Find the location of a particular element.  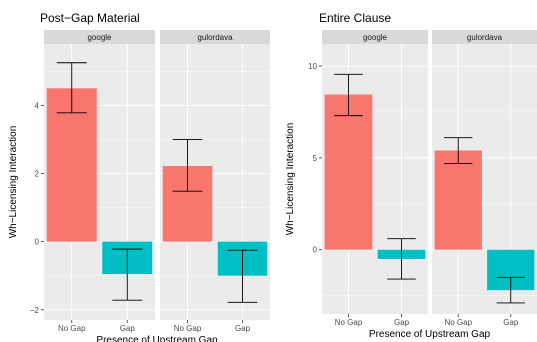

y-tick-label: 4 is located at coordinates (37, 105).